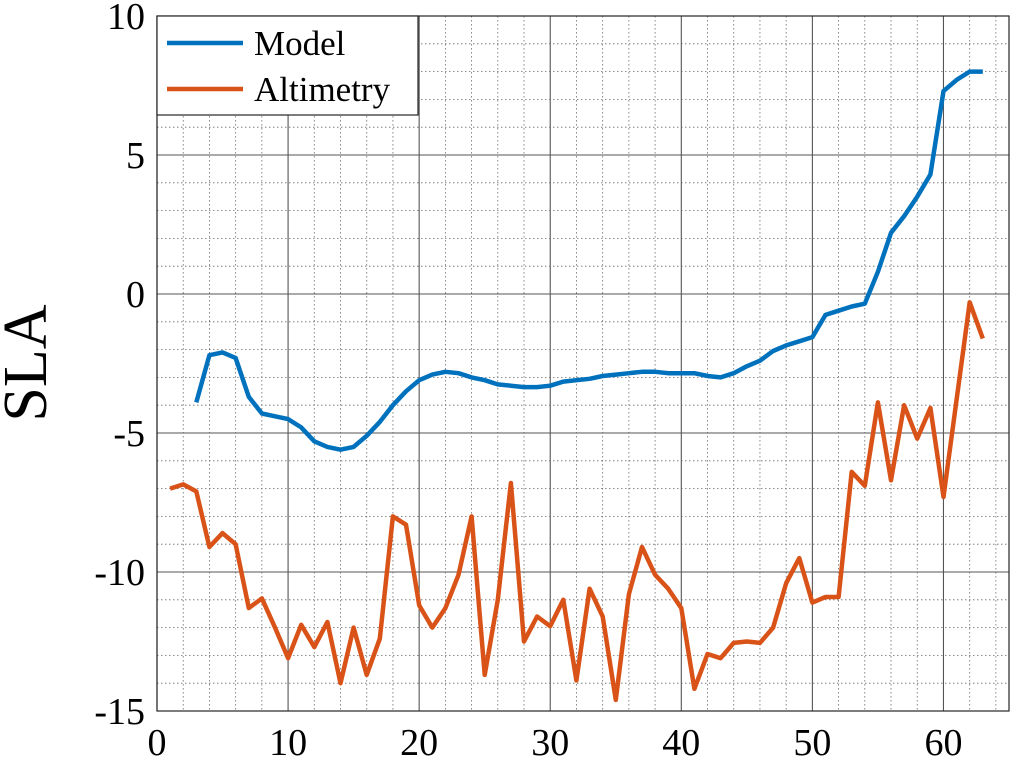  I want to click on y-axis-label: SLA, so click(30, 362).